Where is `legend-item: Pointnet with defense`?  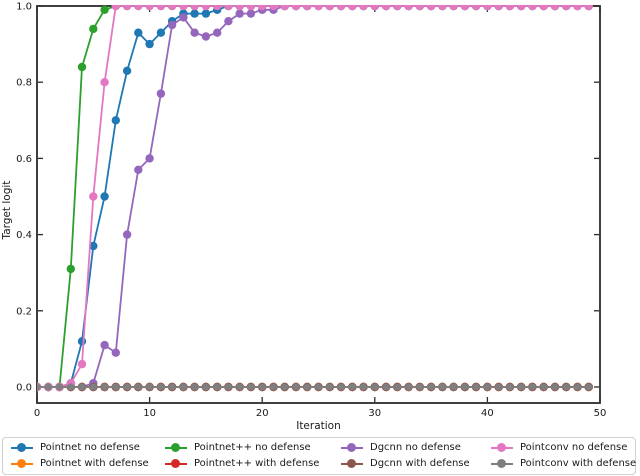
legend-item: Pointnet with defense is located at coordinates (88, 464).